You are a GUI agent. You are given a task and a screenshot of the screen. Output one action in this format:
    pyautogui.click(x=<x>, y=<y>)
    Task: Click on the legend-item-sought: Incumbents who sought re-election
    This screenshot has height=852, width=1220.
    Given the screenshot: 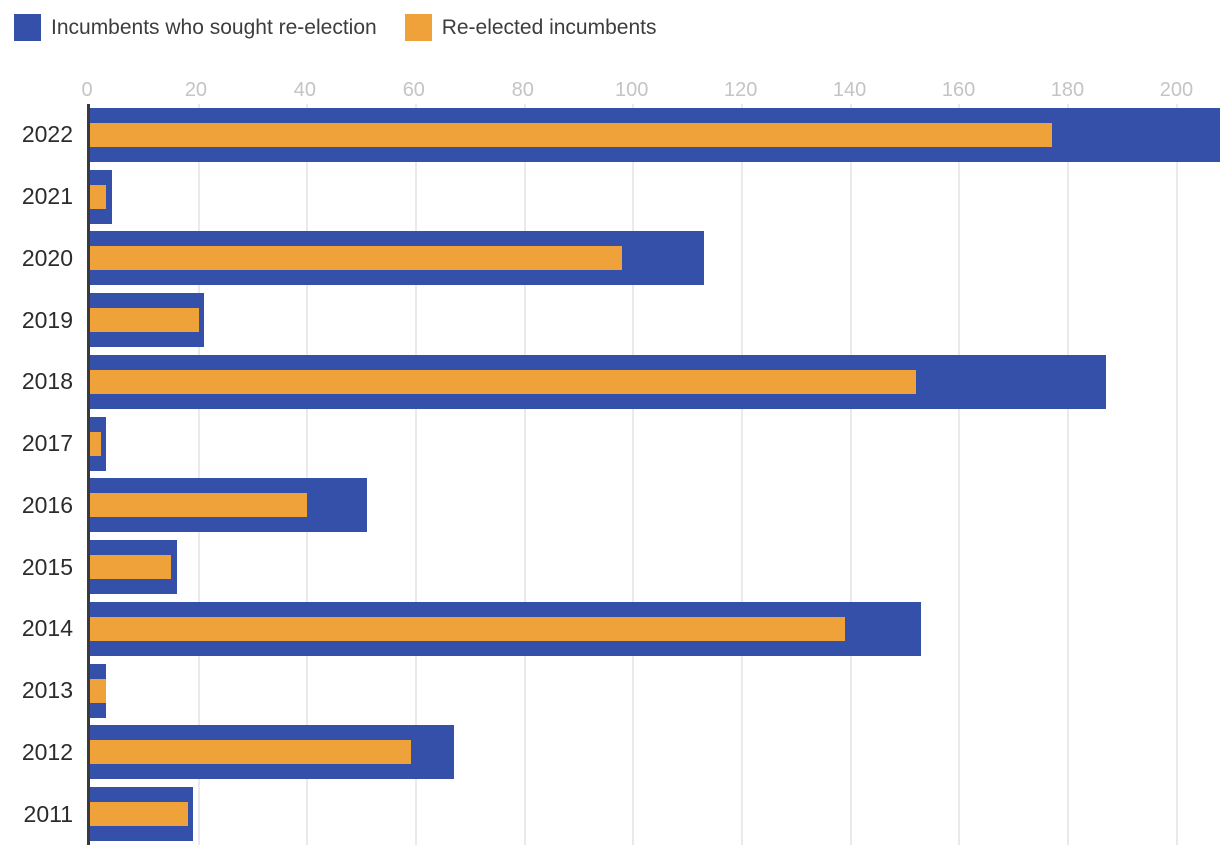 What is the action you would take?
    pyautogui.click(x=195, y=27)
    